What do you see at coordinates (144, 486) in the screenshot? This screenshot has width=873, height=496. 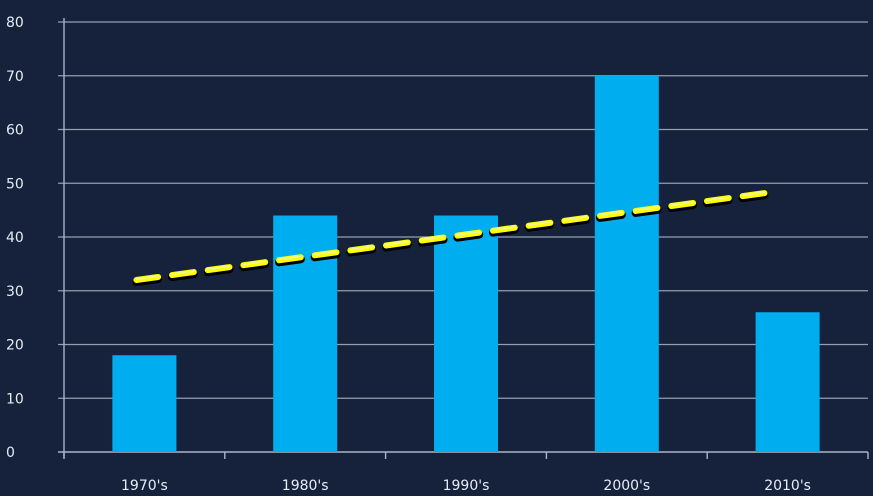 I see `x-tick-label: 1970's` at bounding box center [144, 486].